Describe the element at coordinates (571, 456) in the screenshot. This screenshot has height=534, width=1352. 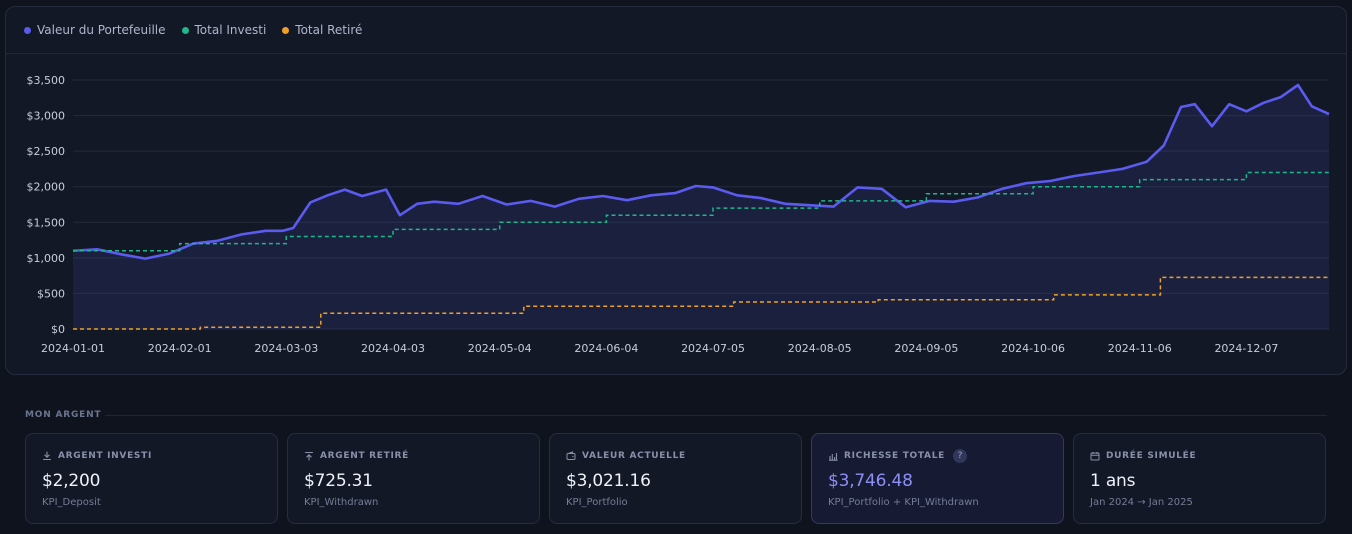
I see `wallet-icon` at that location.